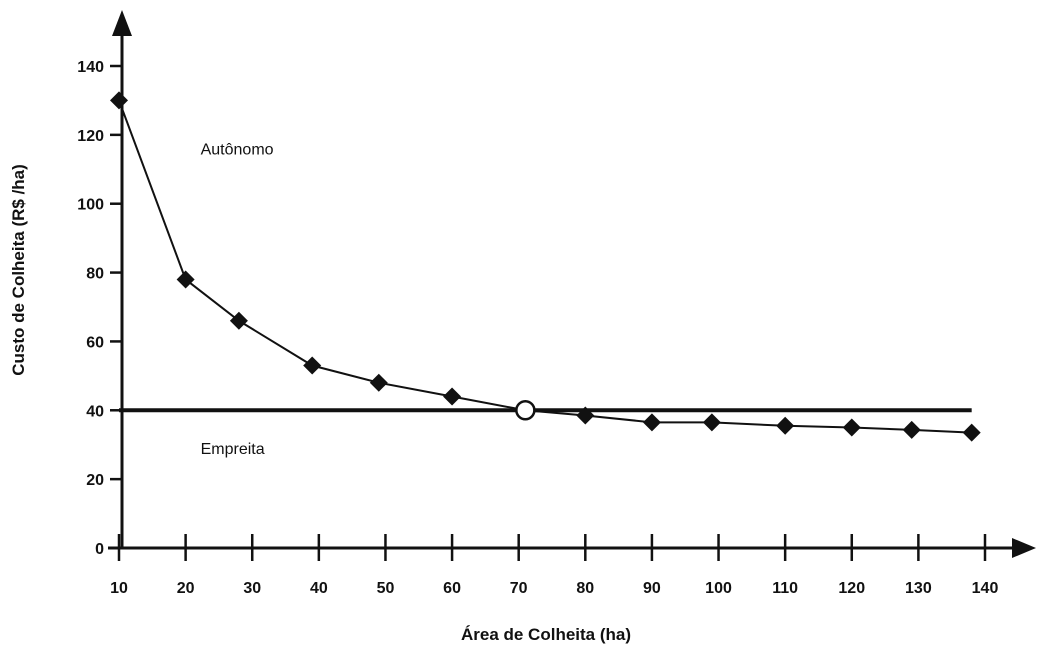 The height and width of the screenshot is (649, 1037). What do you see at coordinates (519, 588) in the screenshot?
I see `x-tick-label: 70` at bounding box center [519, 588].